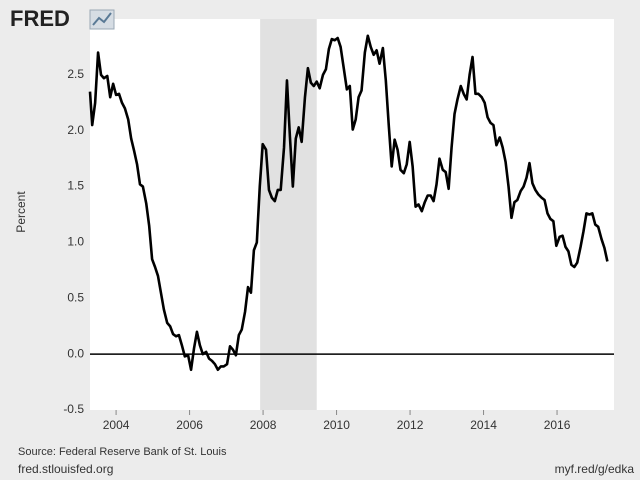 The height and width of the screenshot is (480, 640). What do you see at coordinates (410, 425) in the screenshot?
I see `x-tick-label: 2012` at bounding box center [410, 425].